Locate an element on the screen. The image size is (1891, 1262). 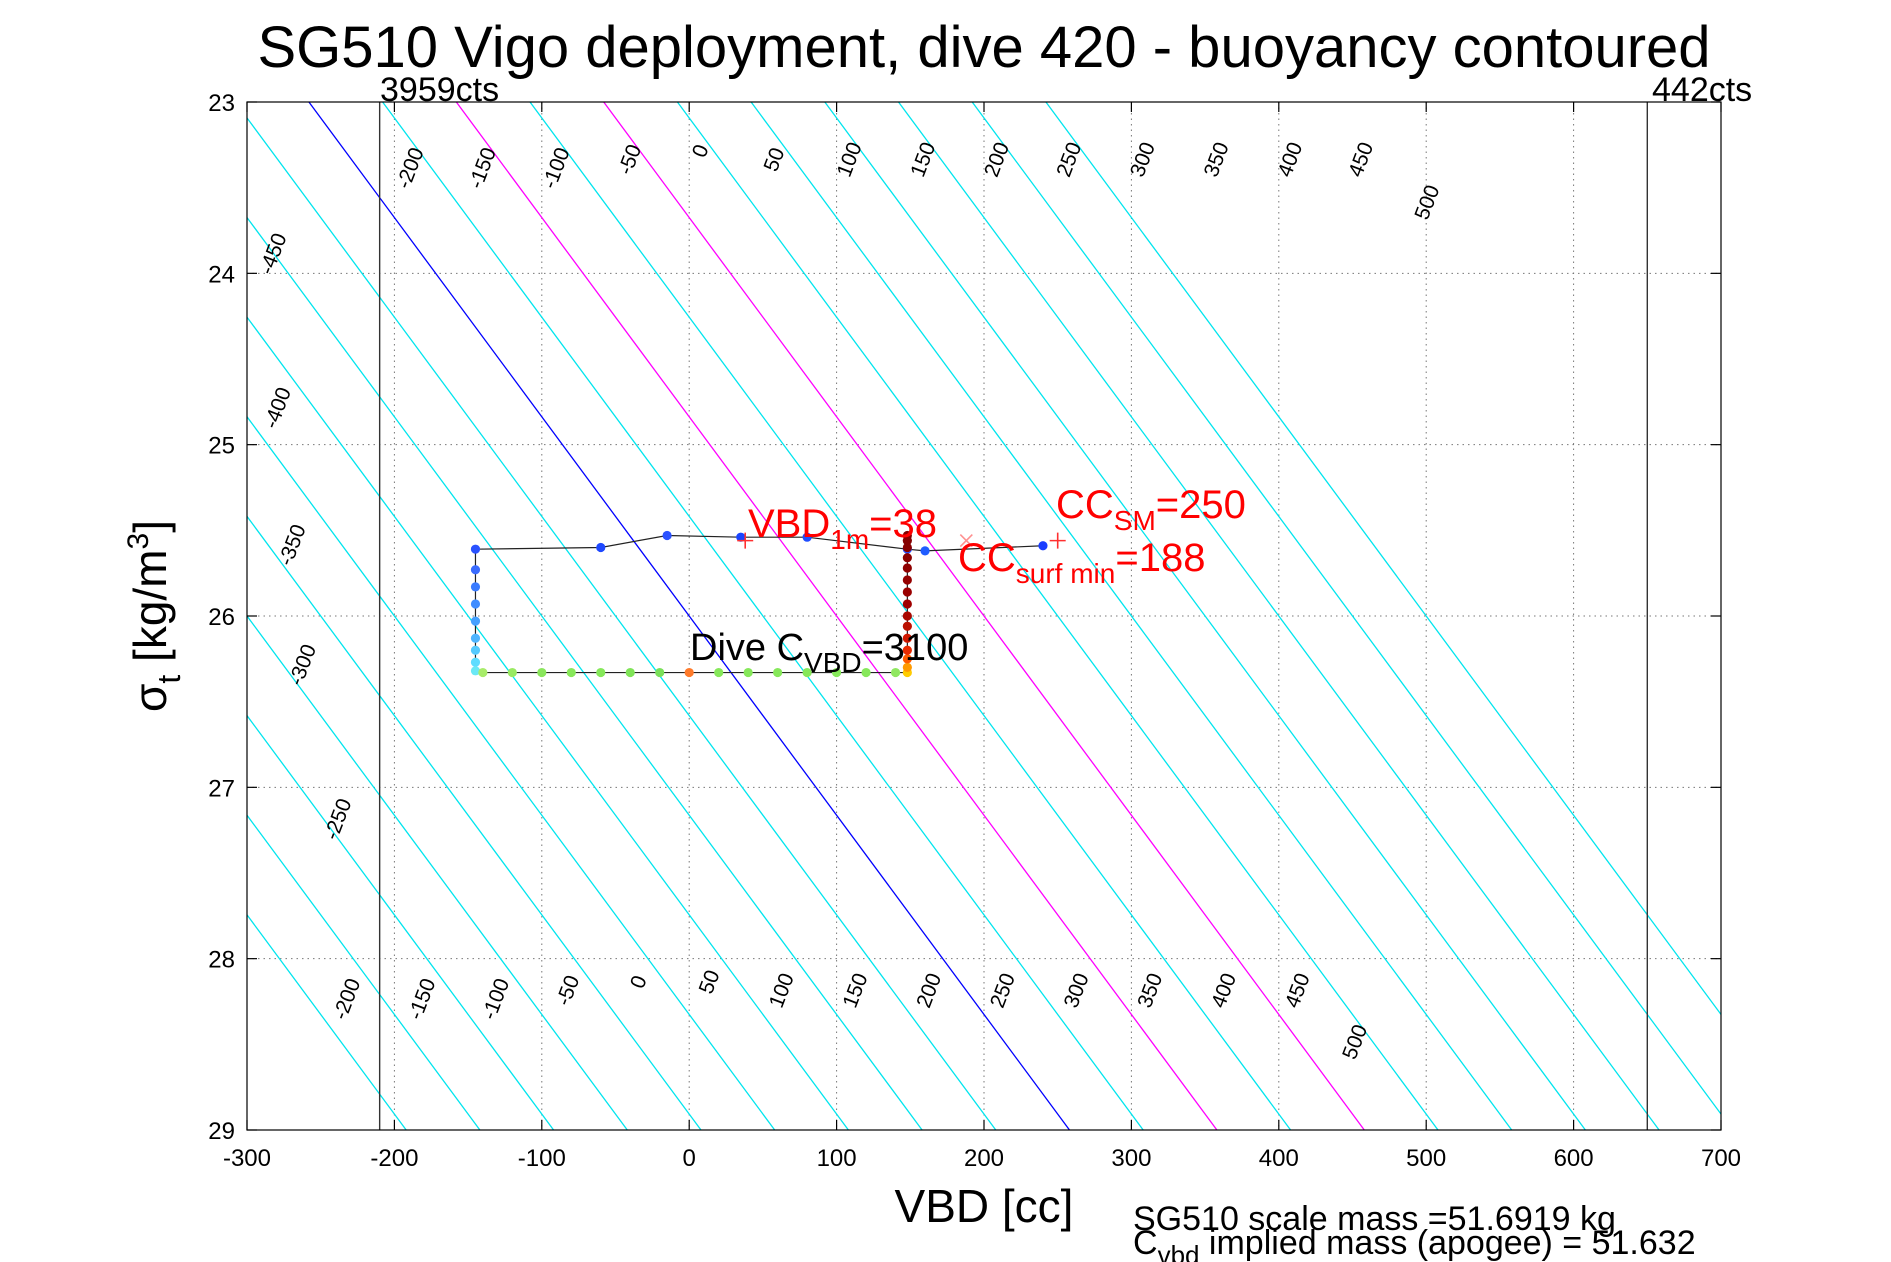
y-axis-label-units: [kg/m is located at coordinates (150, 611).